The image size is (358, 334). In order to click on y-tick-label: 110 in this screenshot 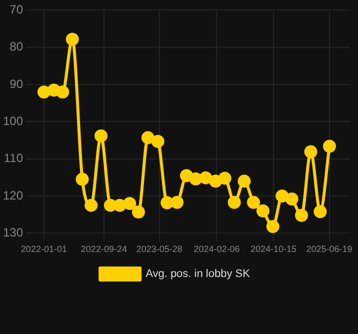, I will do `click(14, 158)`.